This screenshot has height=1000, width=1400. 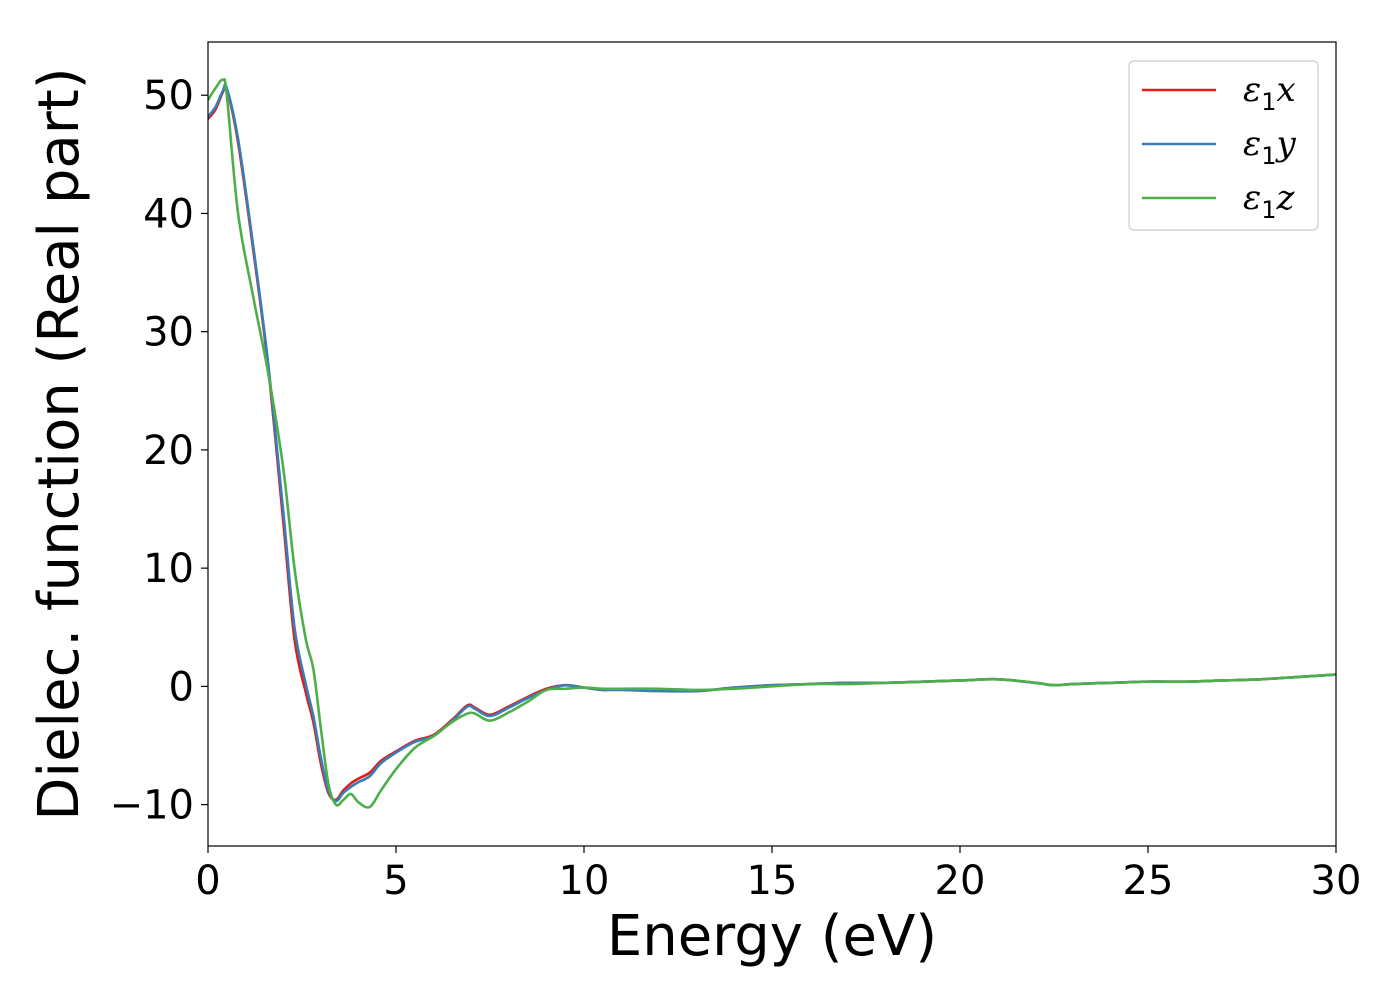 I want to click on legend-label-3: ε1z, so click(x=1269, y=201).